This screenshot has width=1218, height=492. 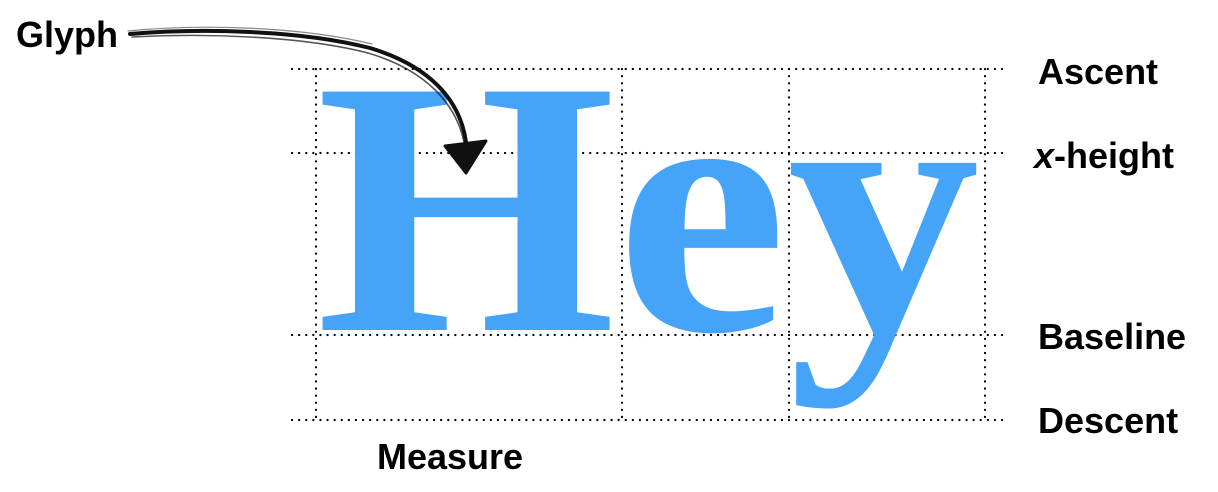 What do you see at coordinates (450, 456) in the screenshot?
I see `measure-label: Measure` at bounding box center [450, 456].